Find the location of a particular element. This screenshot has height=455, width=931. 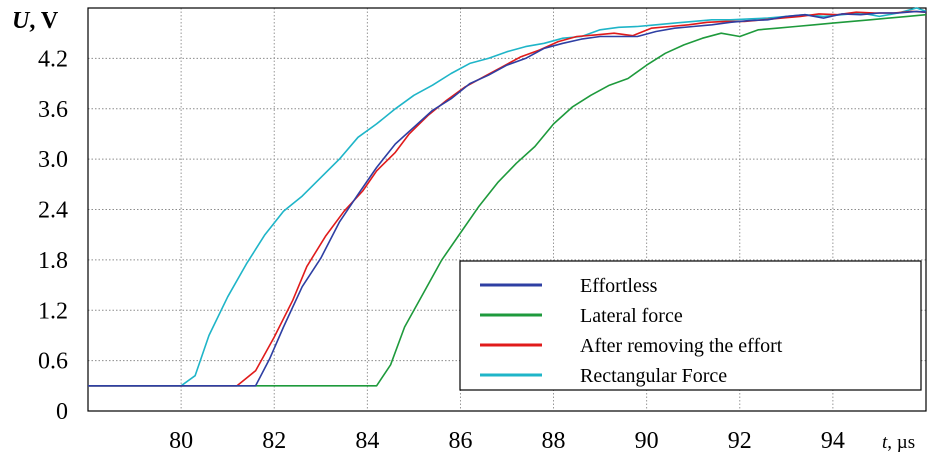

x-tick-labels: 80 82 84 86 88 90 92 94 is located at coordinates (507, 441).